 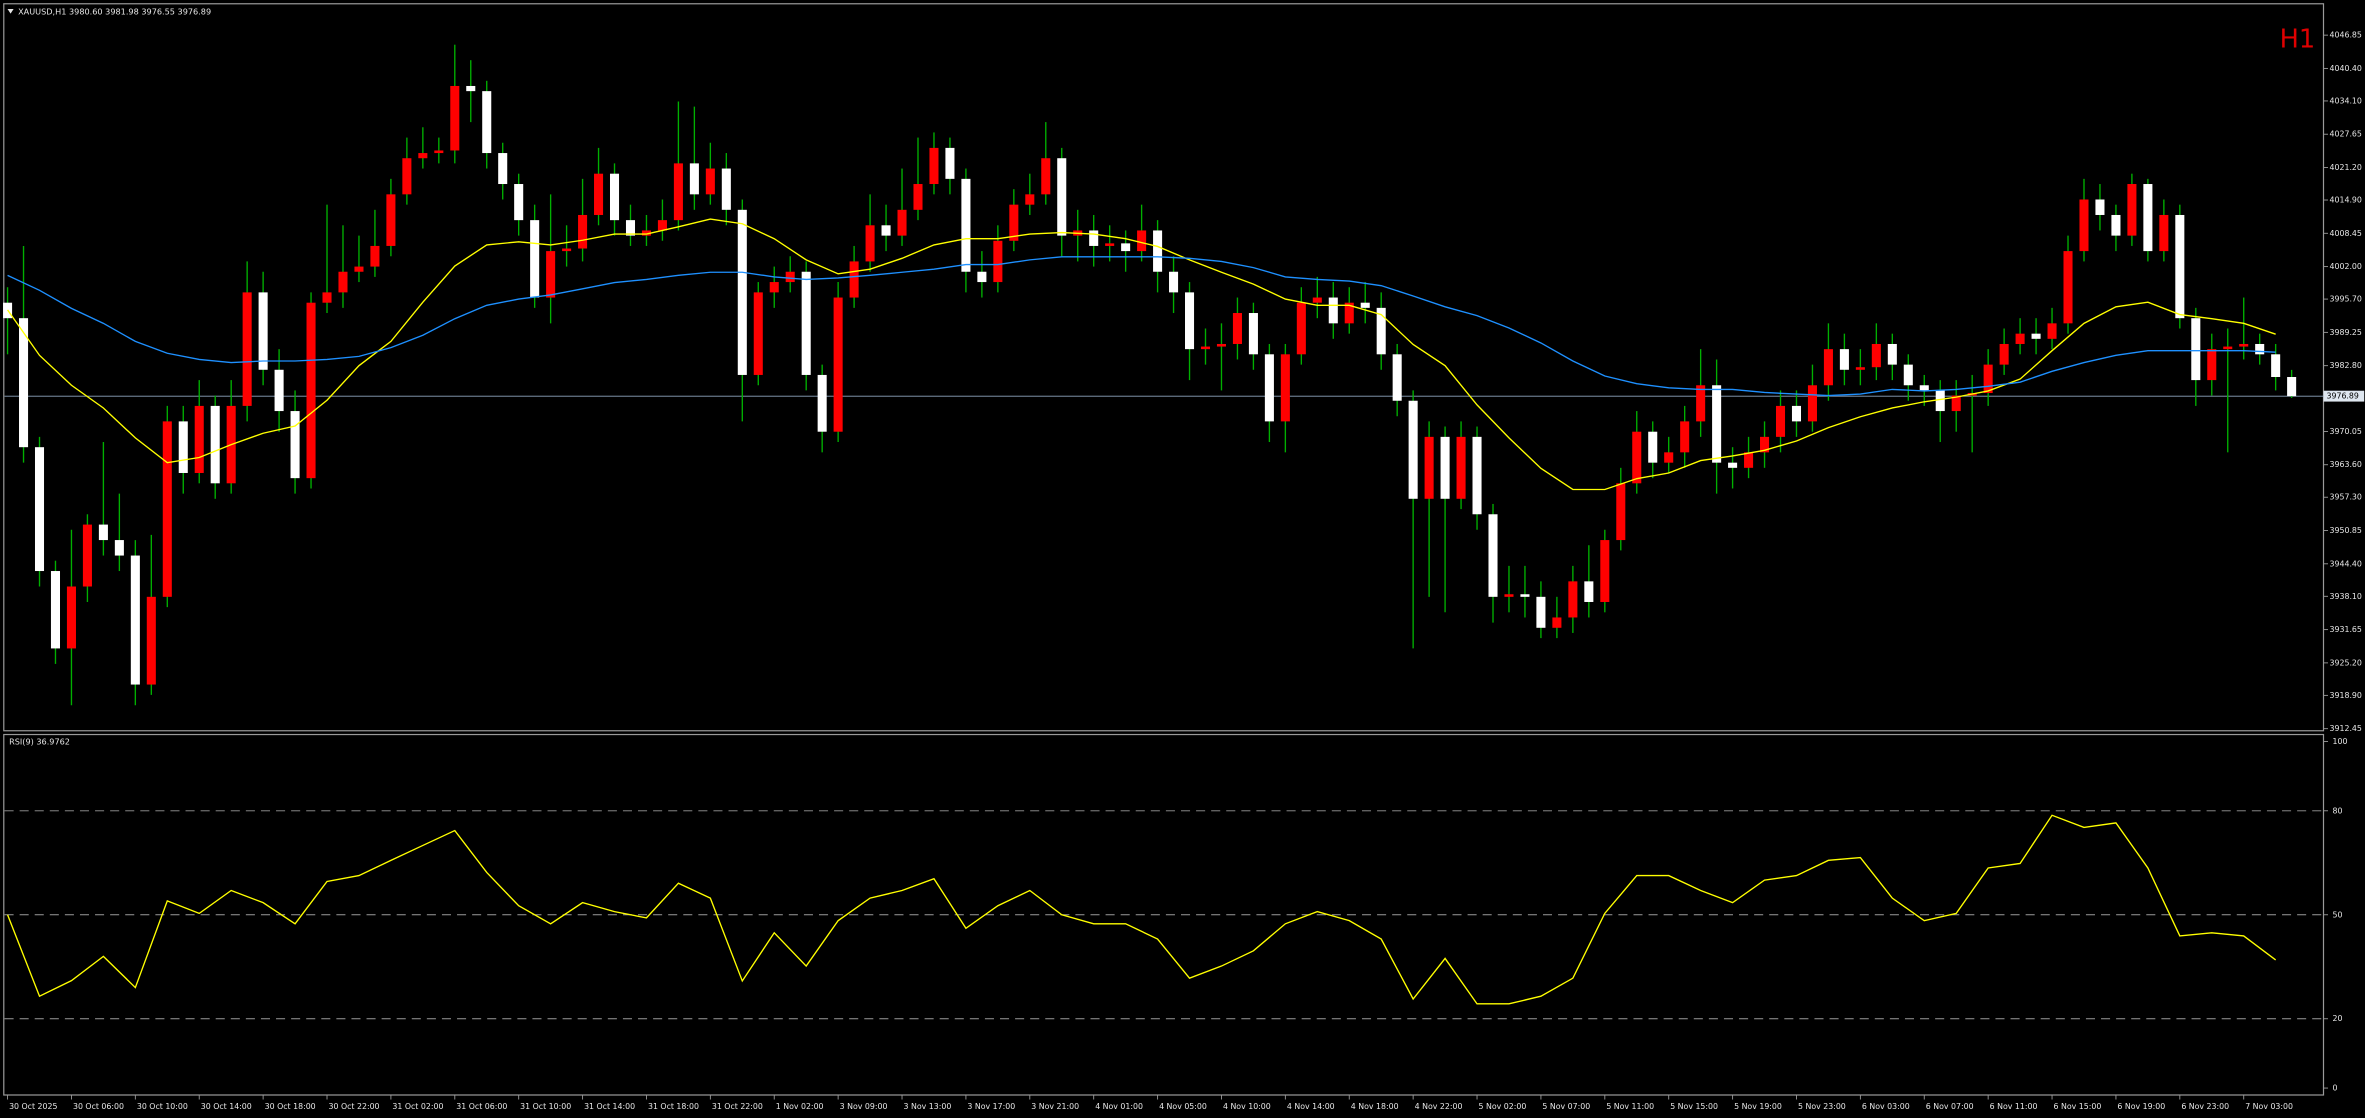 What do you see at coordinates (1630, 1106) in the screenshot?
I see `x-tick-label: 5 Nov 11:00` at bounding box center [1630, 1106].